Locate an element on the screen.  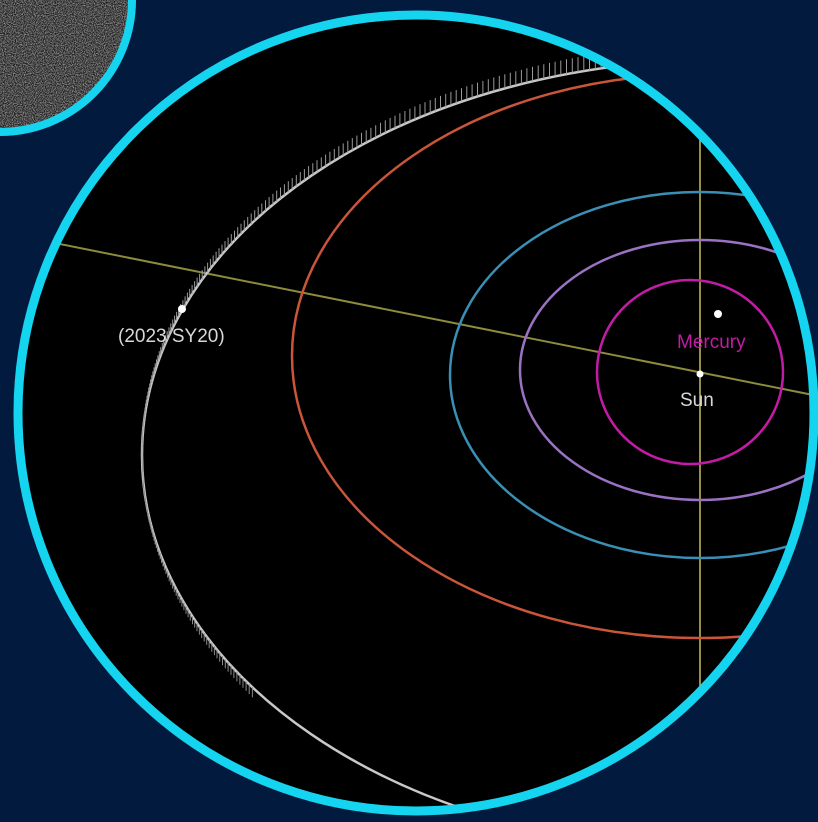
mercury-label: Mercury is located at coordinates (711, 342).